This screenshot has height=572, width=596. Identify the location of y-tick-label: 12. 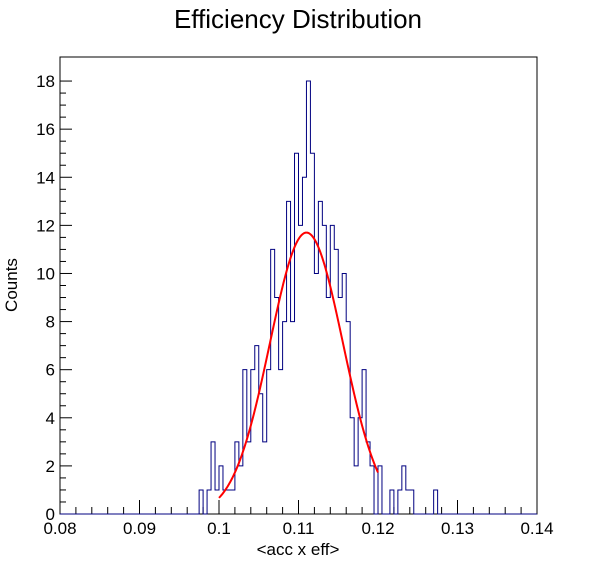
(45, 225).